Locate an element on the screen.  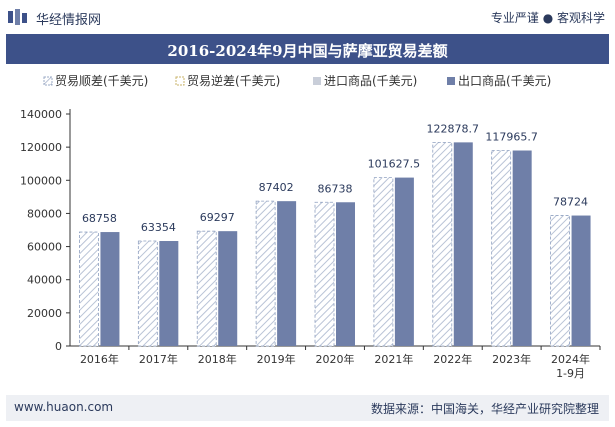
data-label-0: 68758 is located at coordinates (99, 218).